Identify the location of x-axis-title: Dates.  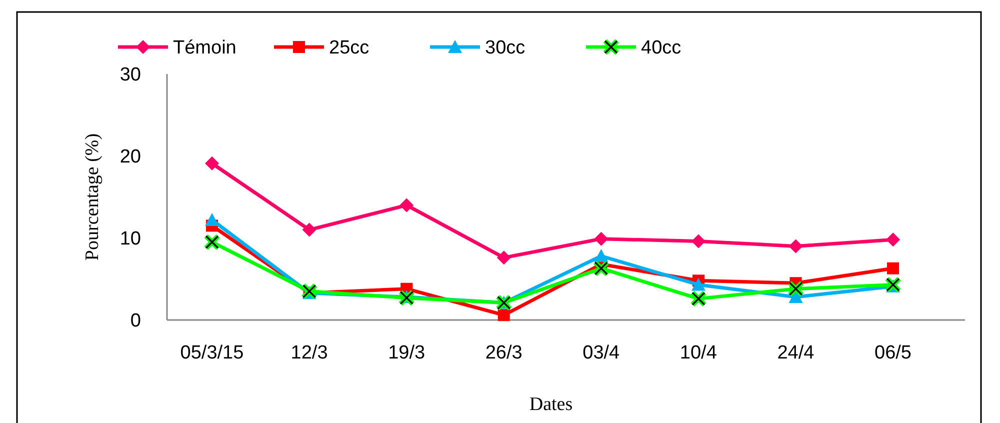
(551, 404).